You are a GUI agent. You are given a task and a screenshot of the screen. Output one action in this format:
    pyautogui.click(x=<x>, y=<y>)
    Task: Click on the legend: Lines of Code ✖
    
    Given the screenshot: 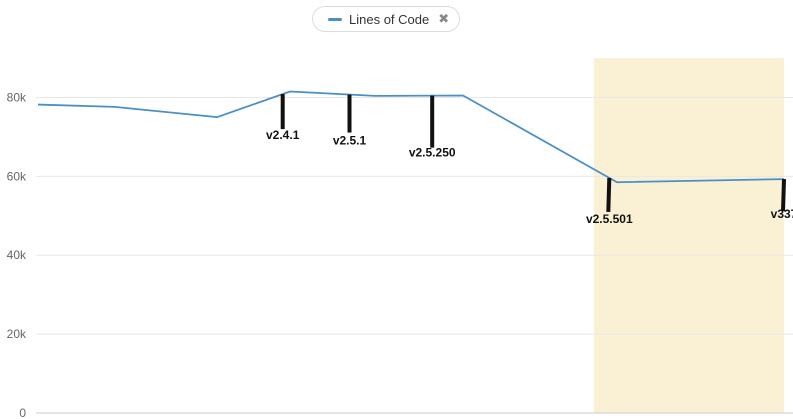 What is the action you would take?
    pyautogui.click(x=386, y=19)
    